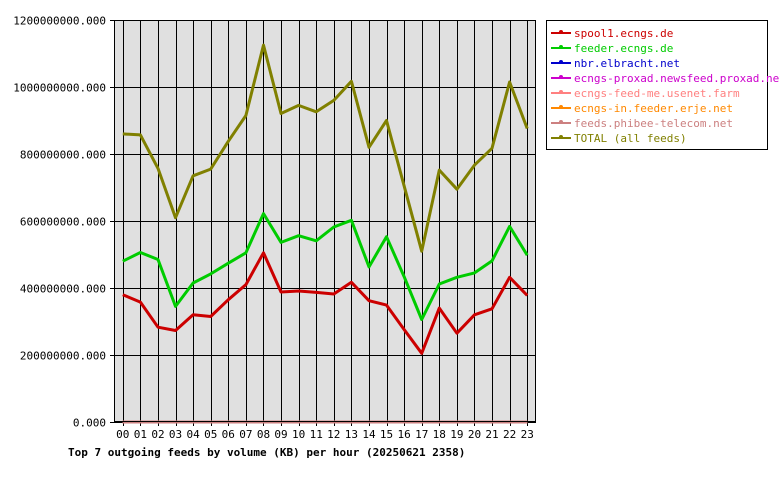  What do you see at coordinates (456, 434) in the screenshot?
I see `x-tick-label: 19` at bounding box center [456, 434].